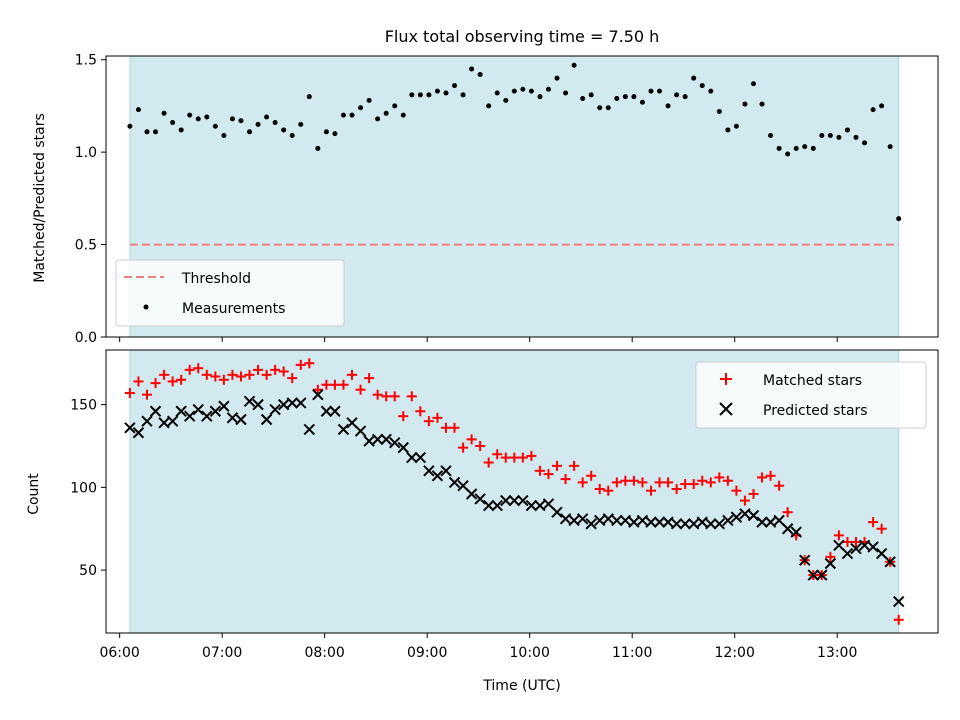 Image resolution: width=960 pixels, height=720 pixels. What do you see at coordinates (837, 653) in the screenshot?
I see `x-tick-label: 13:00` at bounding box center [837, 653].